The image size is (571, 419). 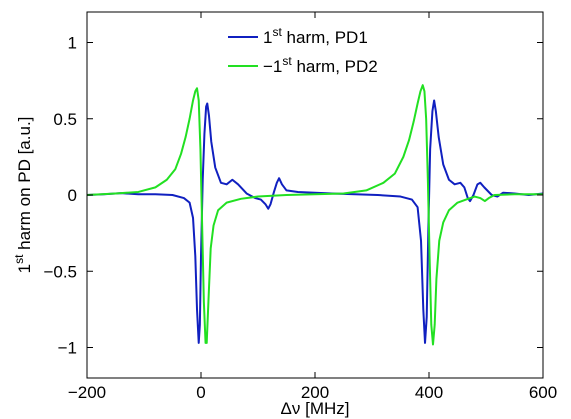 I want to click on x-tick-label: 400, so click(x=429, y=392).